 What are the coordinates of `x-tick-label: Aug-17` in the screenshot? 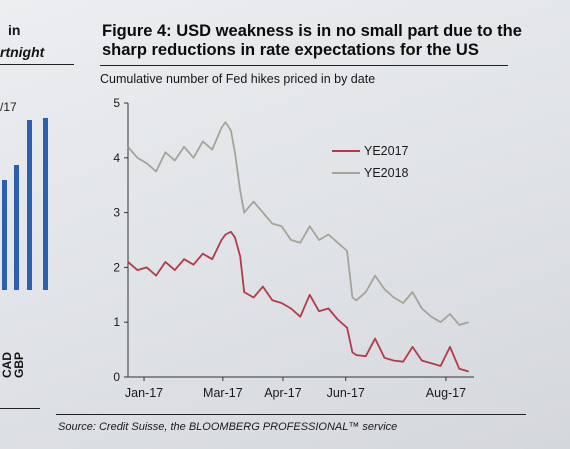 It's located at (446, 393).